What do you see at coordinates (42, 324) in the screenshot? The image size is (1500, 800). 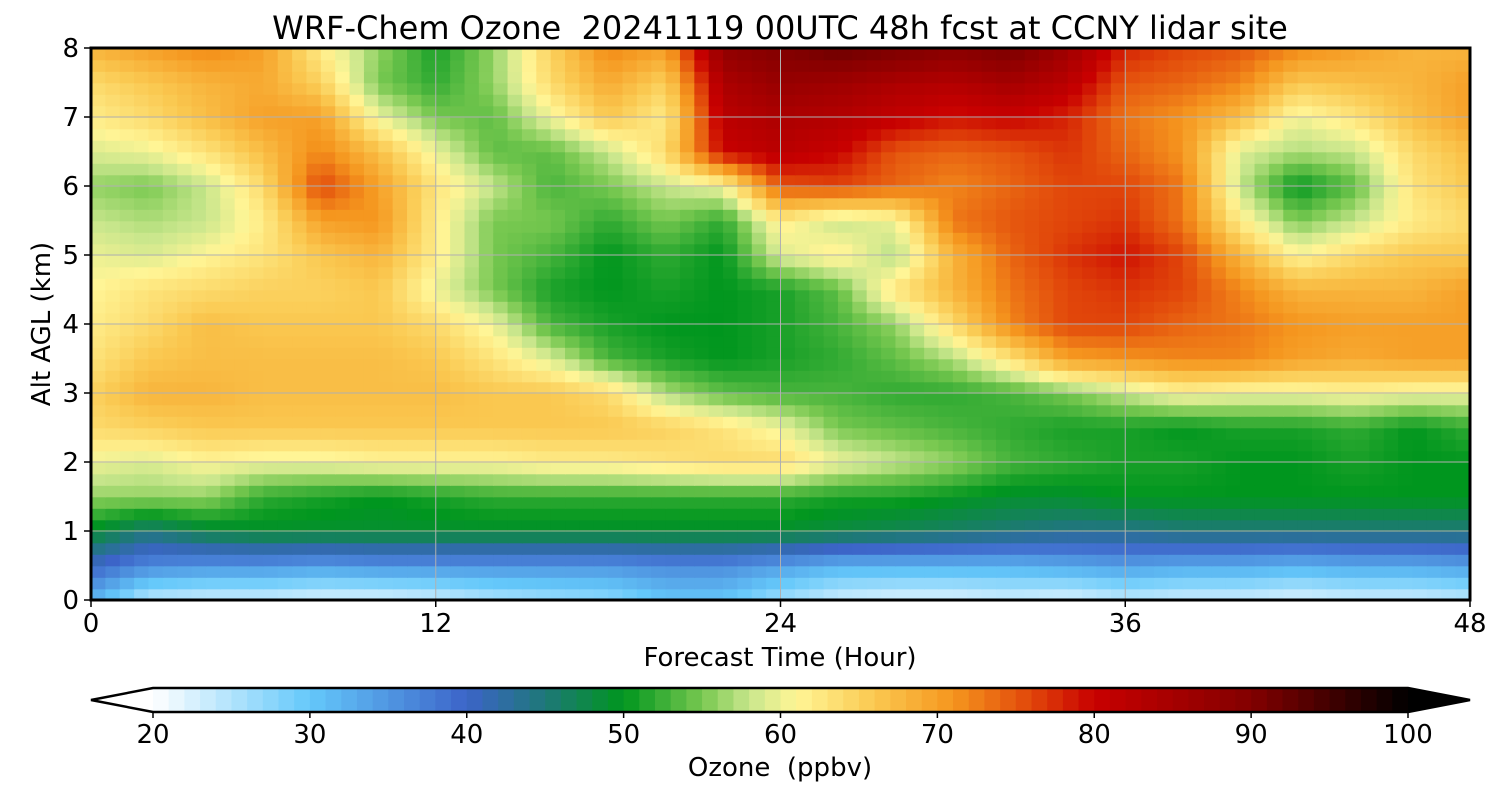 I see `y-axis-label: Alt AGL (km)` at bounding box center [42, 324].